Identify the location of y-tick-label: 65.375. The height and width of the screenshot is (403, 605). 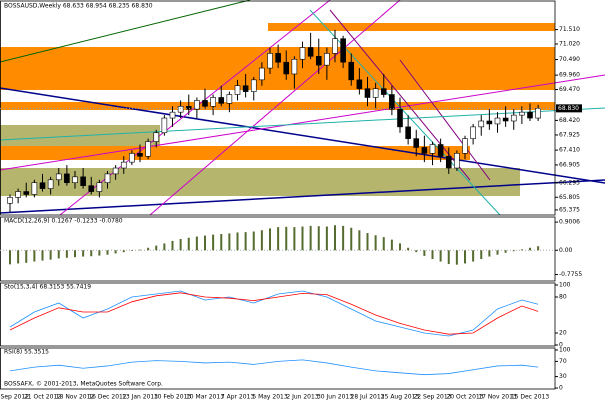
(569, 209).